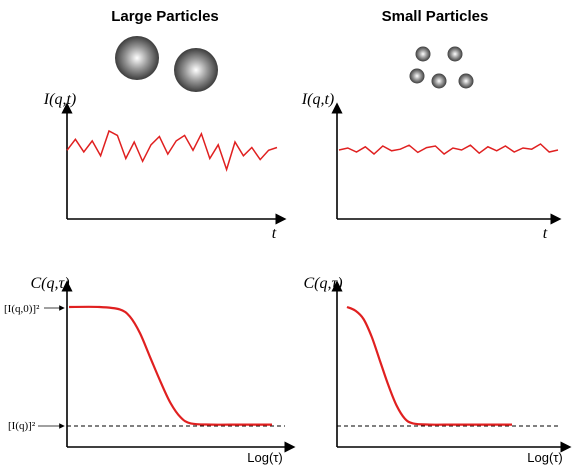  Describe the element at coordinates (545, 233) in the screenshot. I see `small-intensity-xlabel: t` at that location.